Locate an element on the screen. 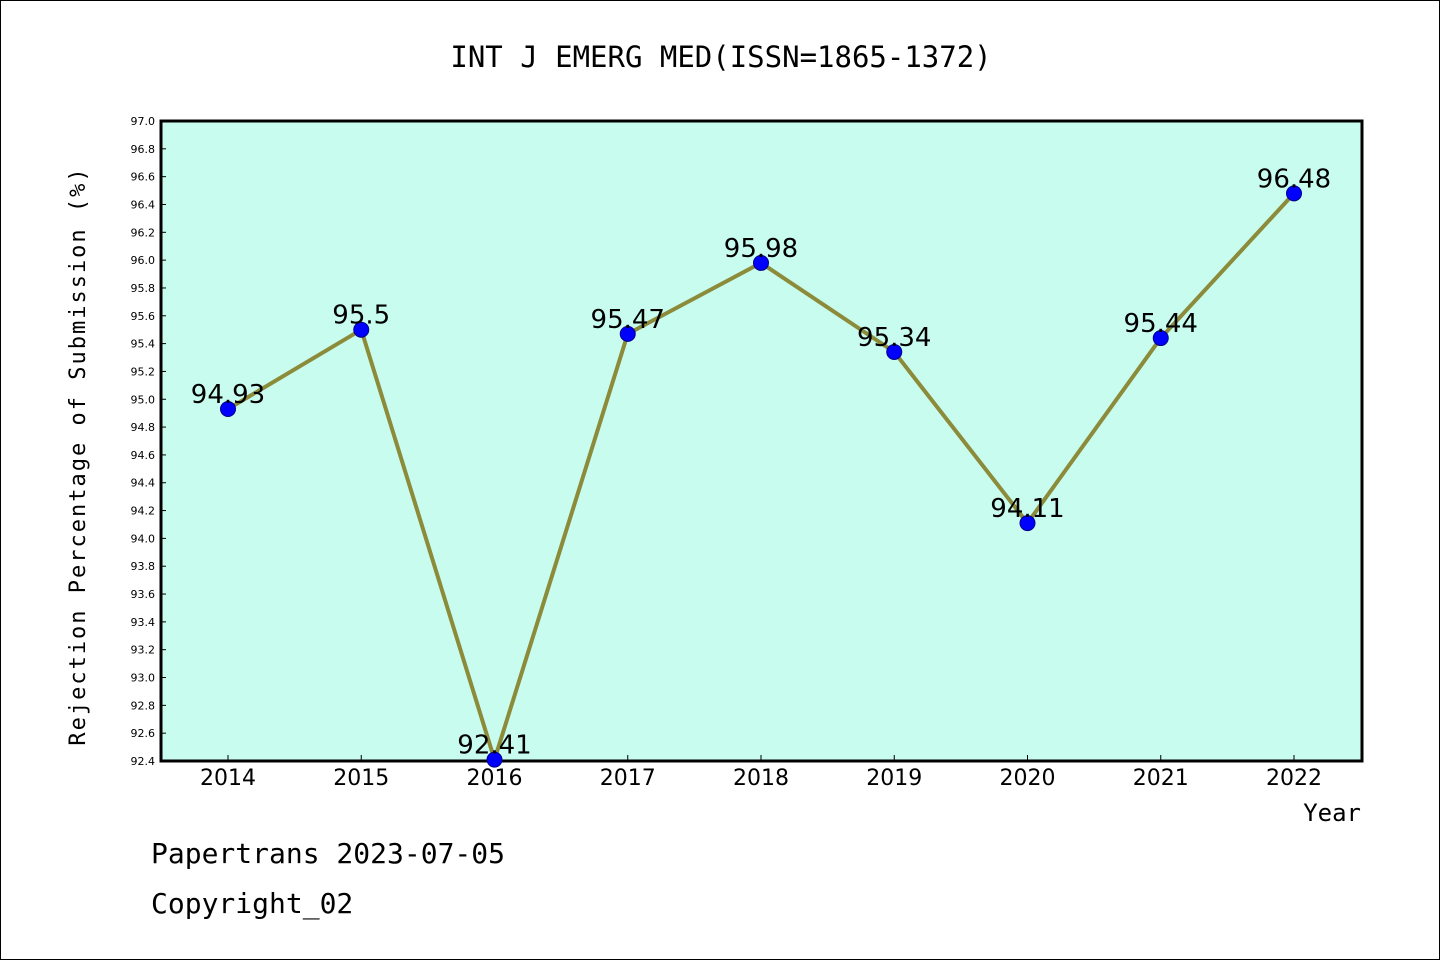 This screenshot has height=960, width=1440. data-label: 94.93 is located at coordinates (228, 395).